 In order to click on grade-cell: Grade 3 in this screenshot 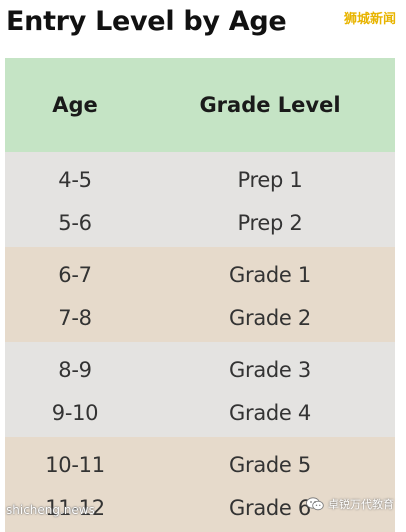, I will do `click(270, 366)`.